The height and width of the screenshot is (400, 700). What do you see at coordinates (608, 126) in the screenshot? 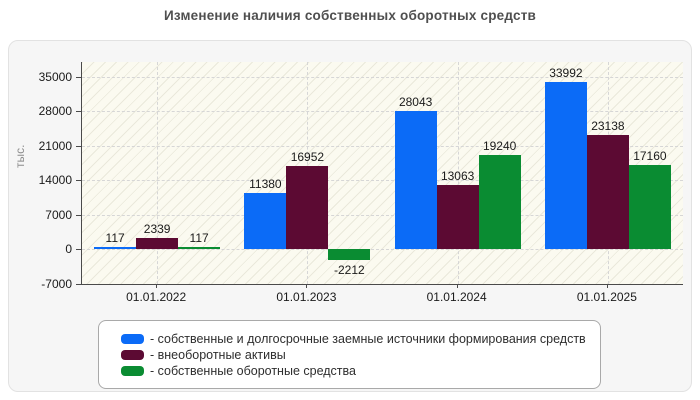
I see `bar-value-label: 23138` at bounding box center [608, 126].